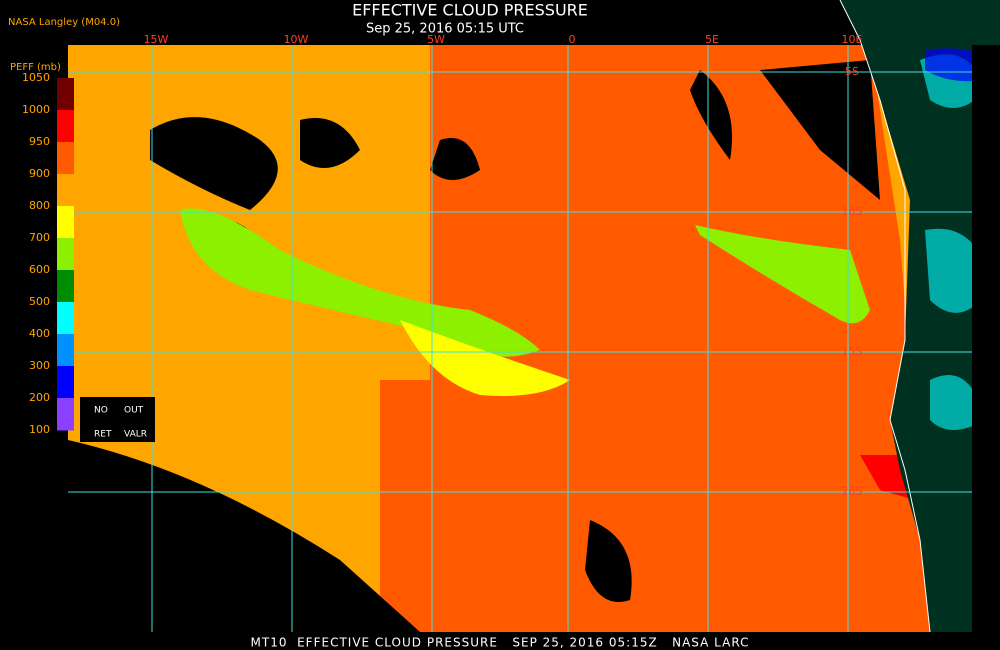 This screenshot has height=650, width=1000. Describe the element at coordinates (986, 338) in the screenshot. I see `edge` at that location.